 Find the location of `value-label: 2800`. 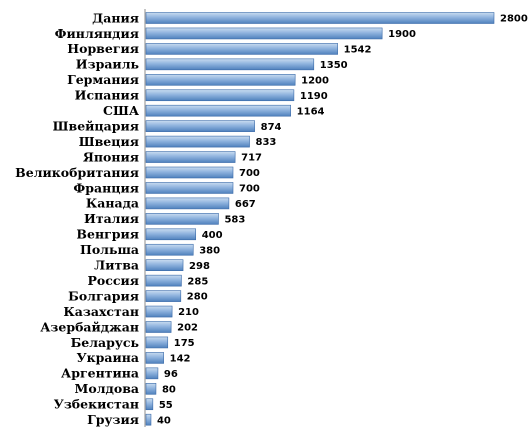

value-label: 2800 is located at coordinates (514, 19).